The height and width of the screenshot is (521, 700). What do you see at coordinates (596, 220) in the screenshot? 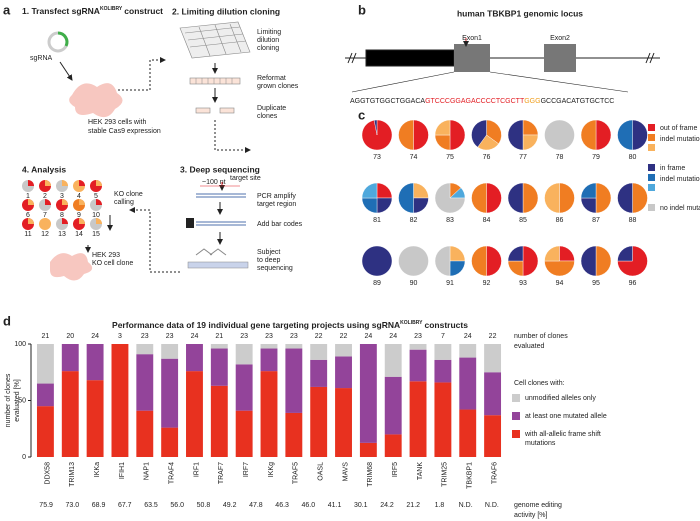
I see `pie-label: 87` at bounding box center [596, 220].